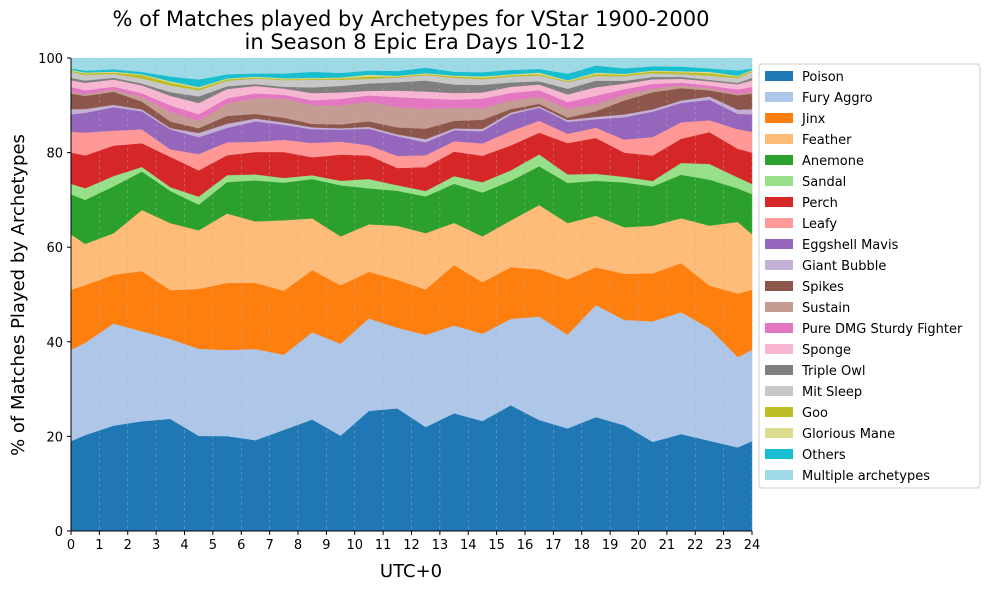 This screenshot has height=590, width=989. I want to click on legend-label-15: Mit Sleep, so click(832, 392).